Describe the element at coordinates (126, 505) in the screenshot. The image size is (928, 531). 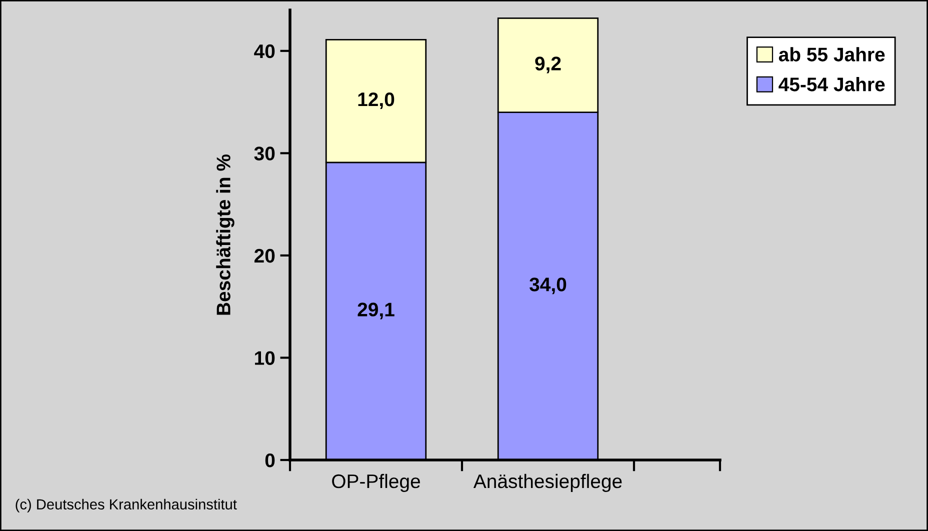
I see `text: (c) Deutsches Krankenhausinstitut` at that location.